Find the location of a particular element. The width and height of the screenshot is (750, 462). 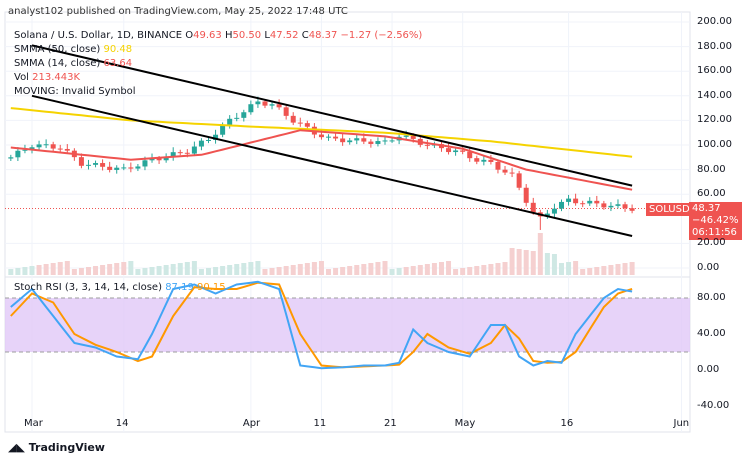

l-label: L is located at coordinates (267, 35).